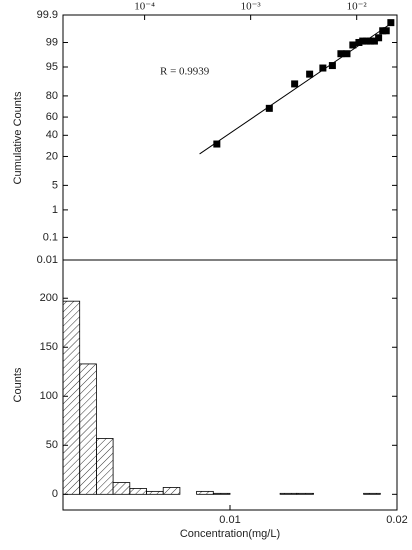 This screenshot has width=412, height=550. What do you see at coordinates (229, 520) in the screenshot?
I see `x-tick-label: 0.01` at bounding box center [229, 520].